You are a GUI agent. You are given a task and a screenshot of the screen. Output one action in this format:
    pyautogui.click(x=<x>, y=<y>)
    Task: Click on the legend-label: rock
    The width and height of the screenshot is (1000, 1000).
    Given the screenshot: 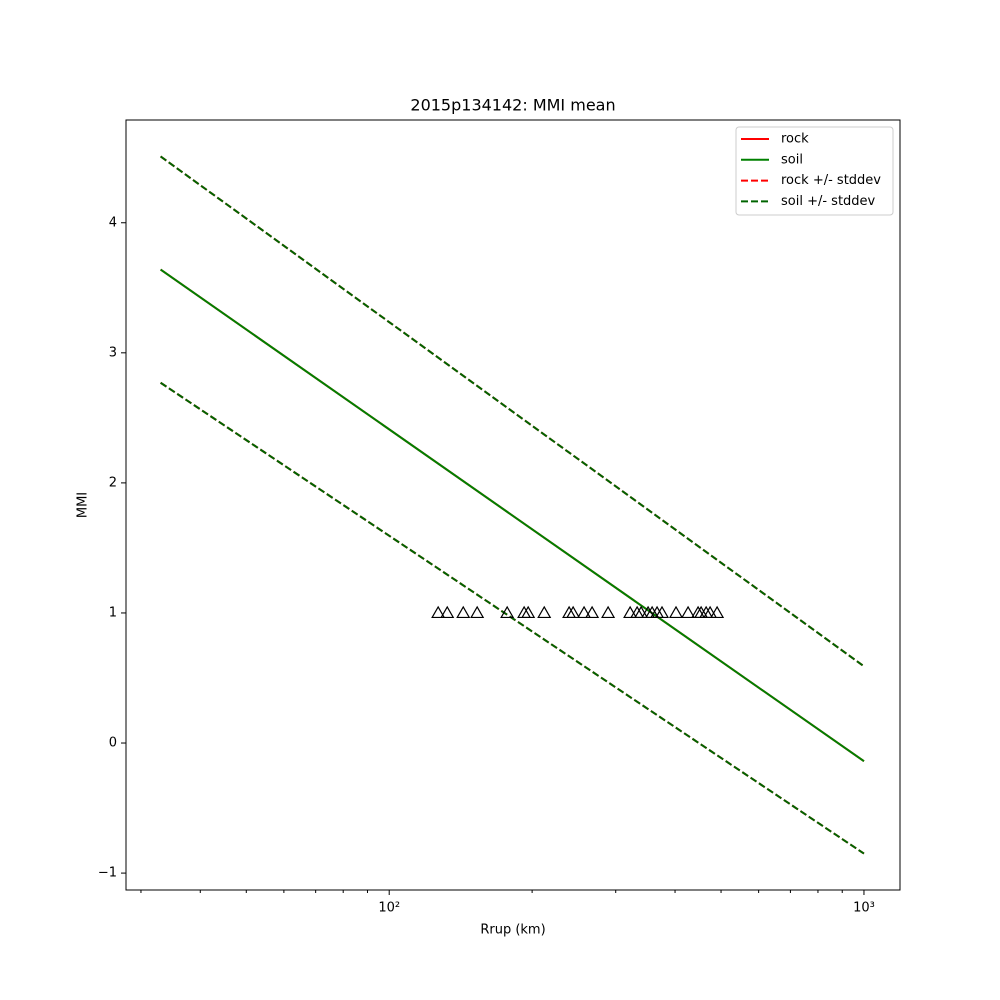 What is the action you would take?
    pyautogui.click(x=795, y=139)
    